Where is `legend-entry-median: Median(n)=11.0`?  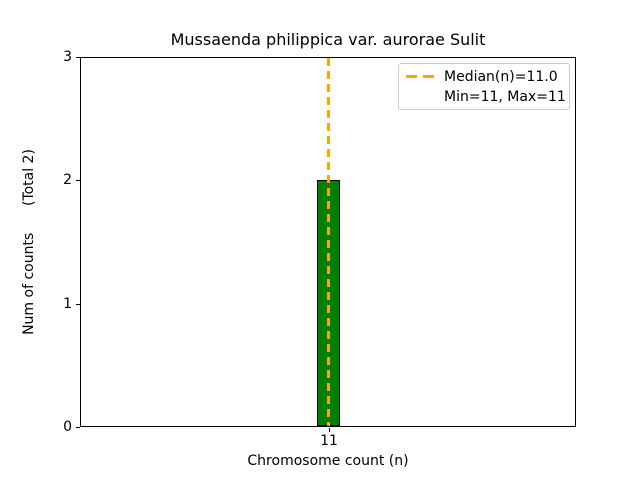 legend-entry-median: Median(n)=11.0 is located at coordinates (484, 77).